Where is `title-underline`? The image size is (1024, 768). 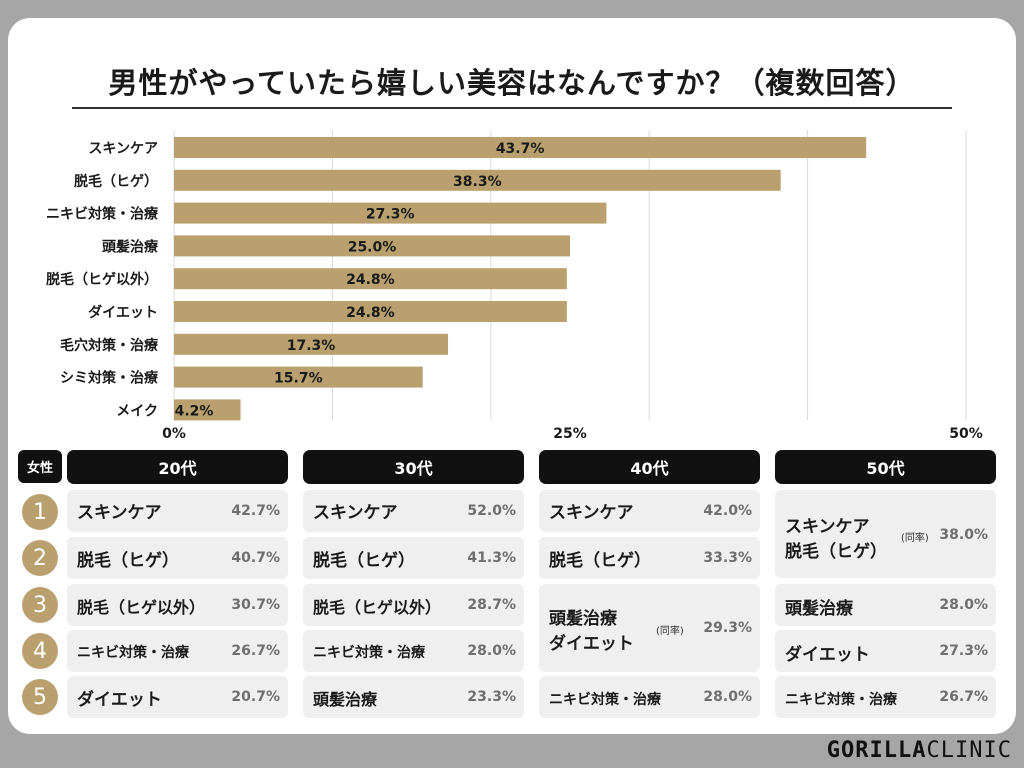
title-underline is located at coordinates (512, 108).